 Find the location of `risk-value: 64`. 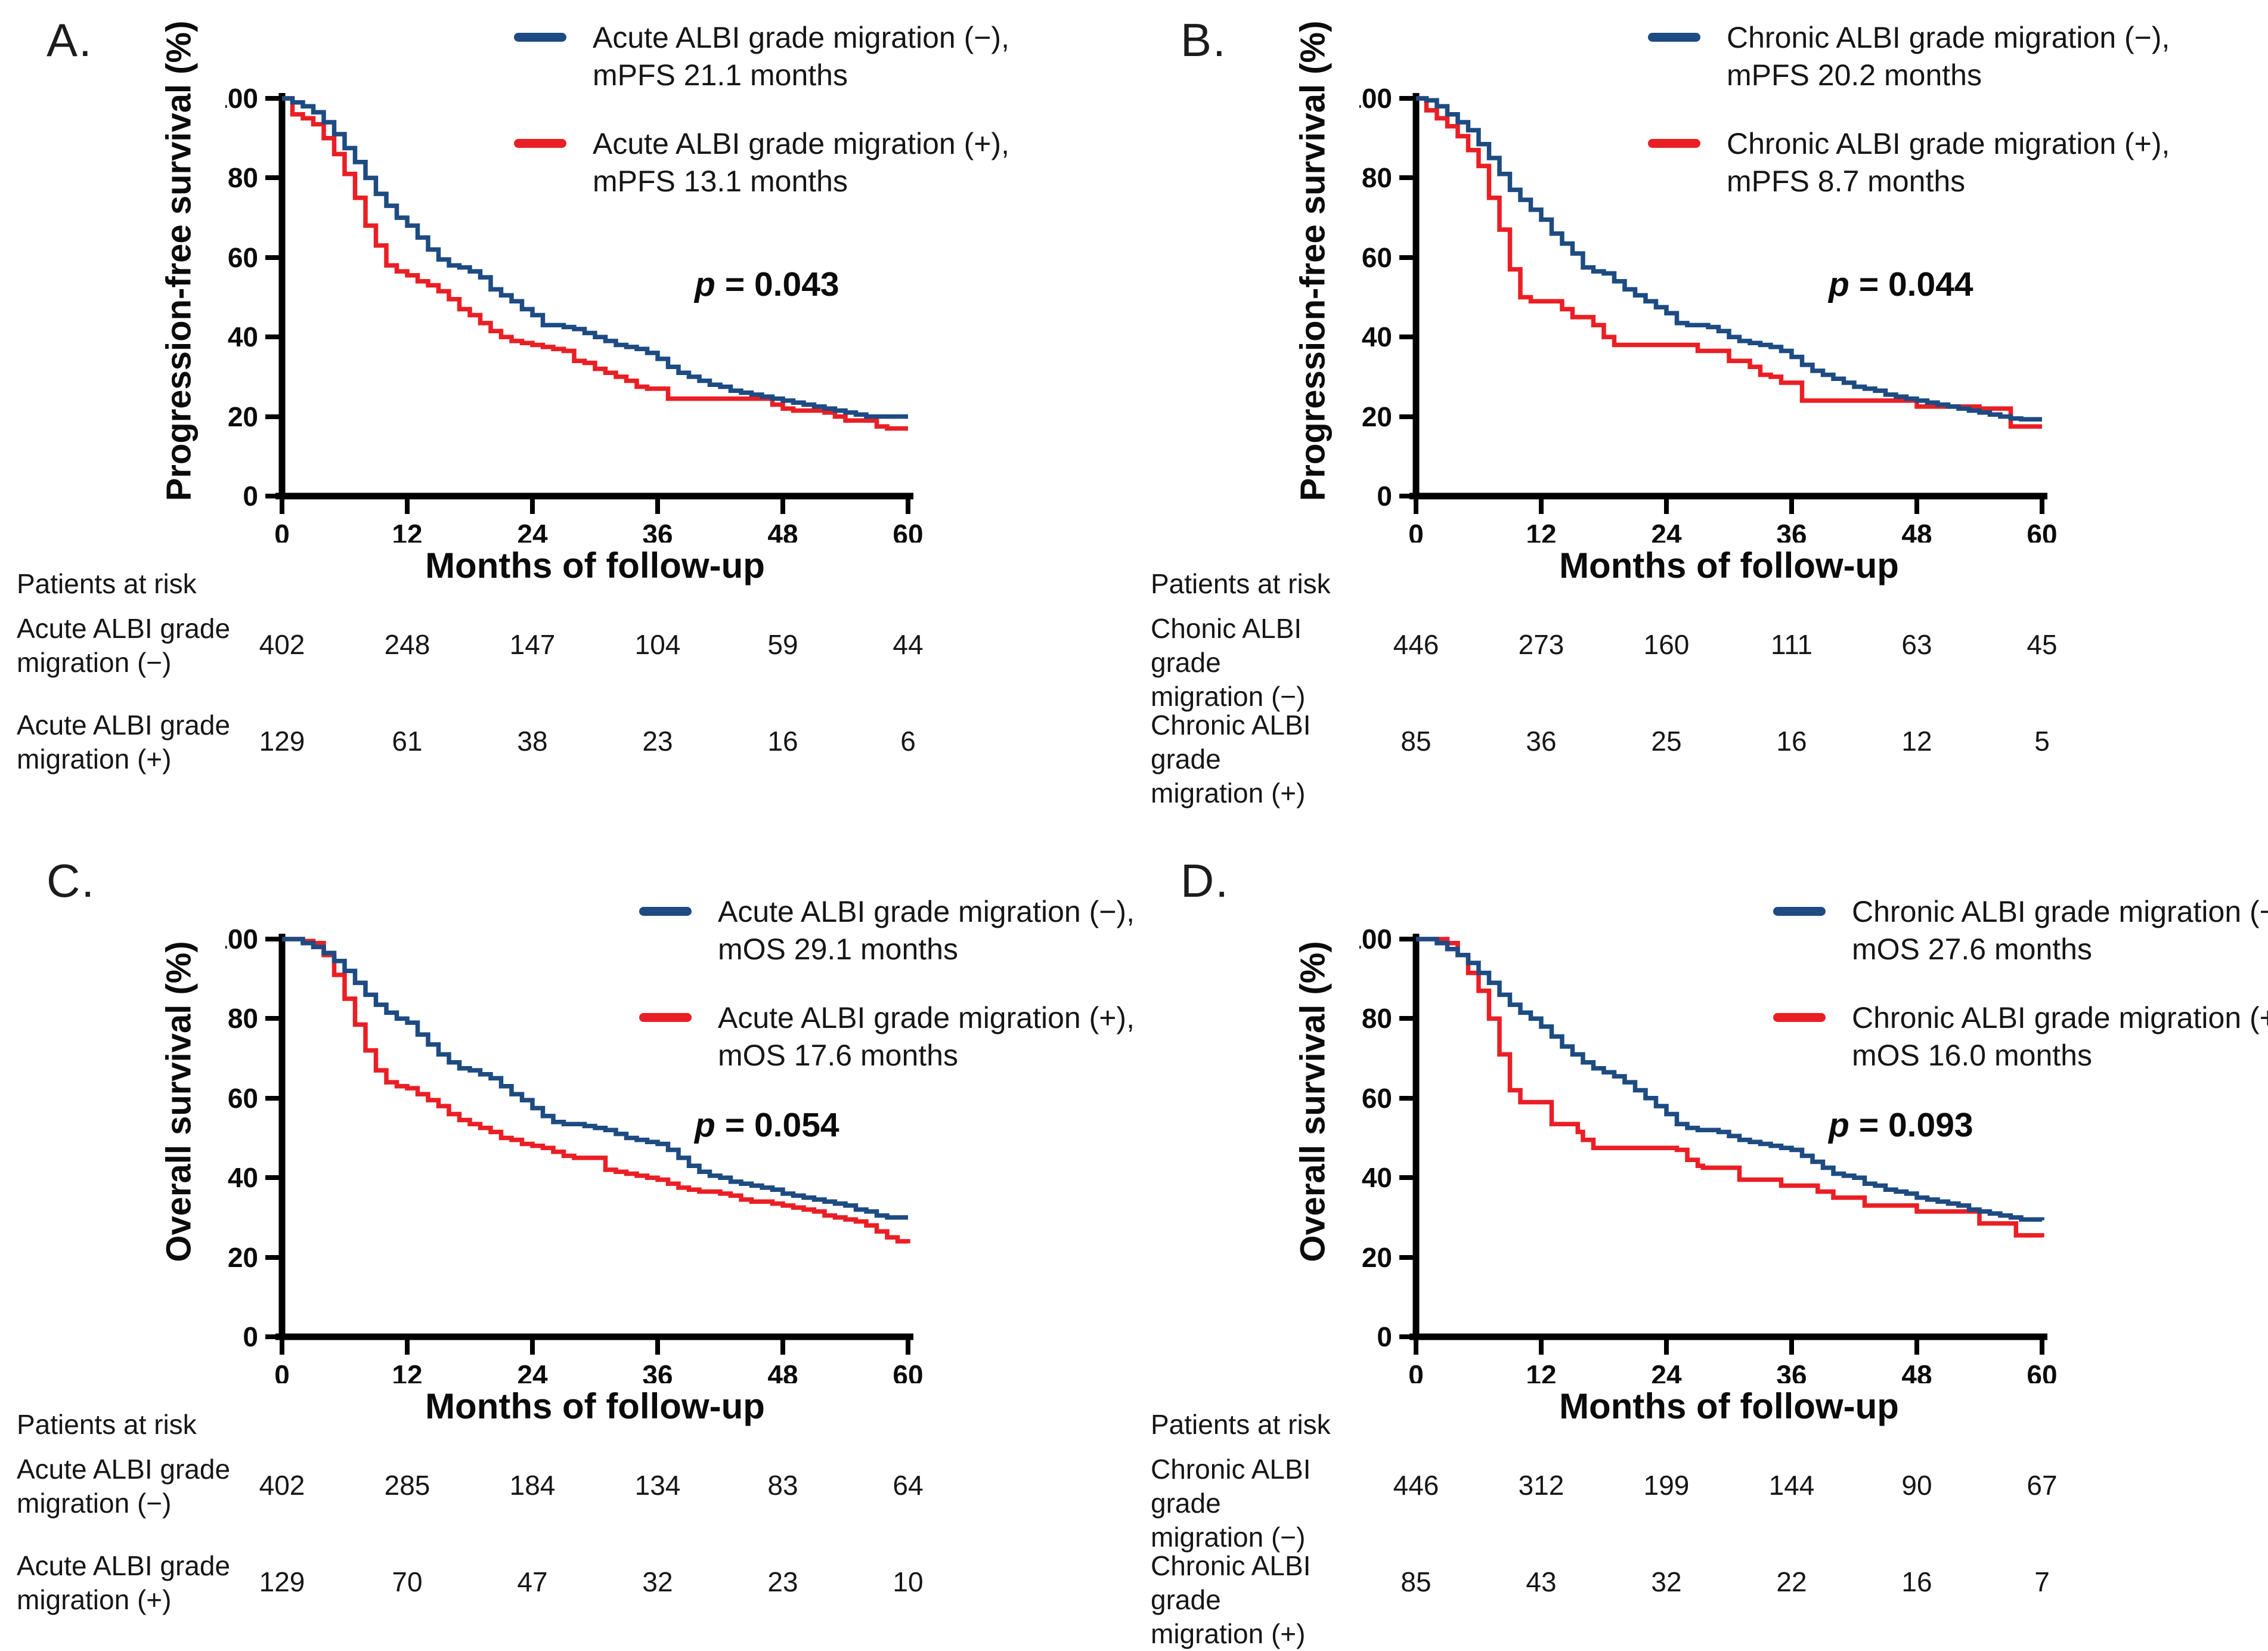

risk-value: 64 is located at coordinates (908, 1485).